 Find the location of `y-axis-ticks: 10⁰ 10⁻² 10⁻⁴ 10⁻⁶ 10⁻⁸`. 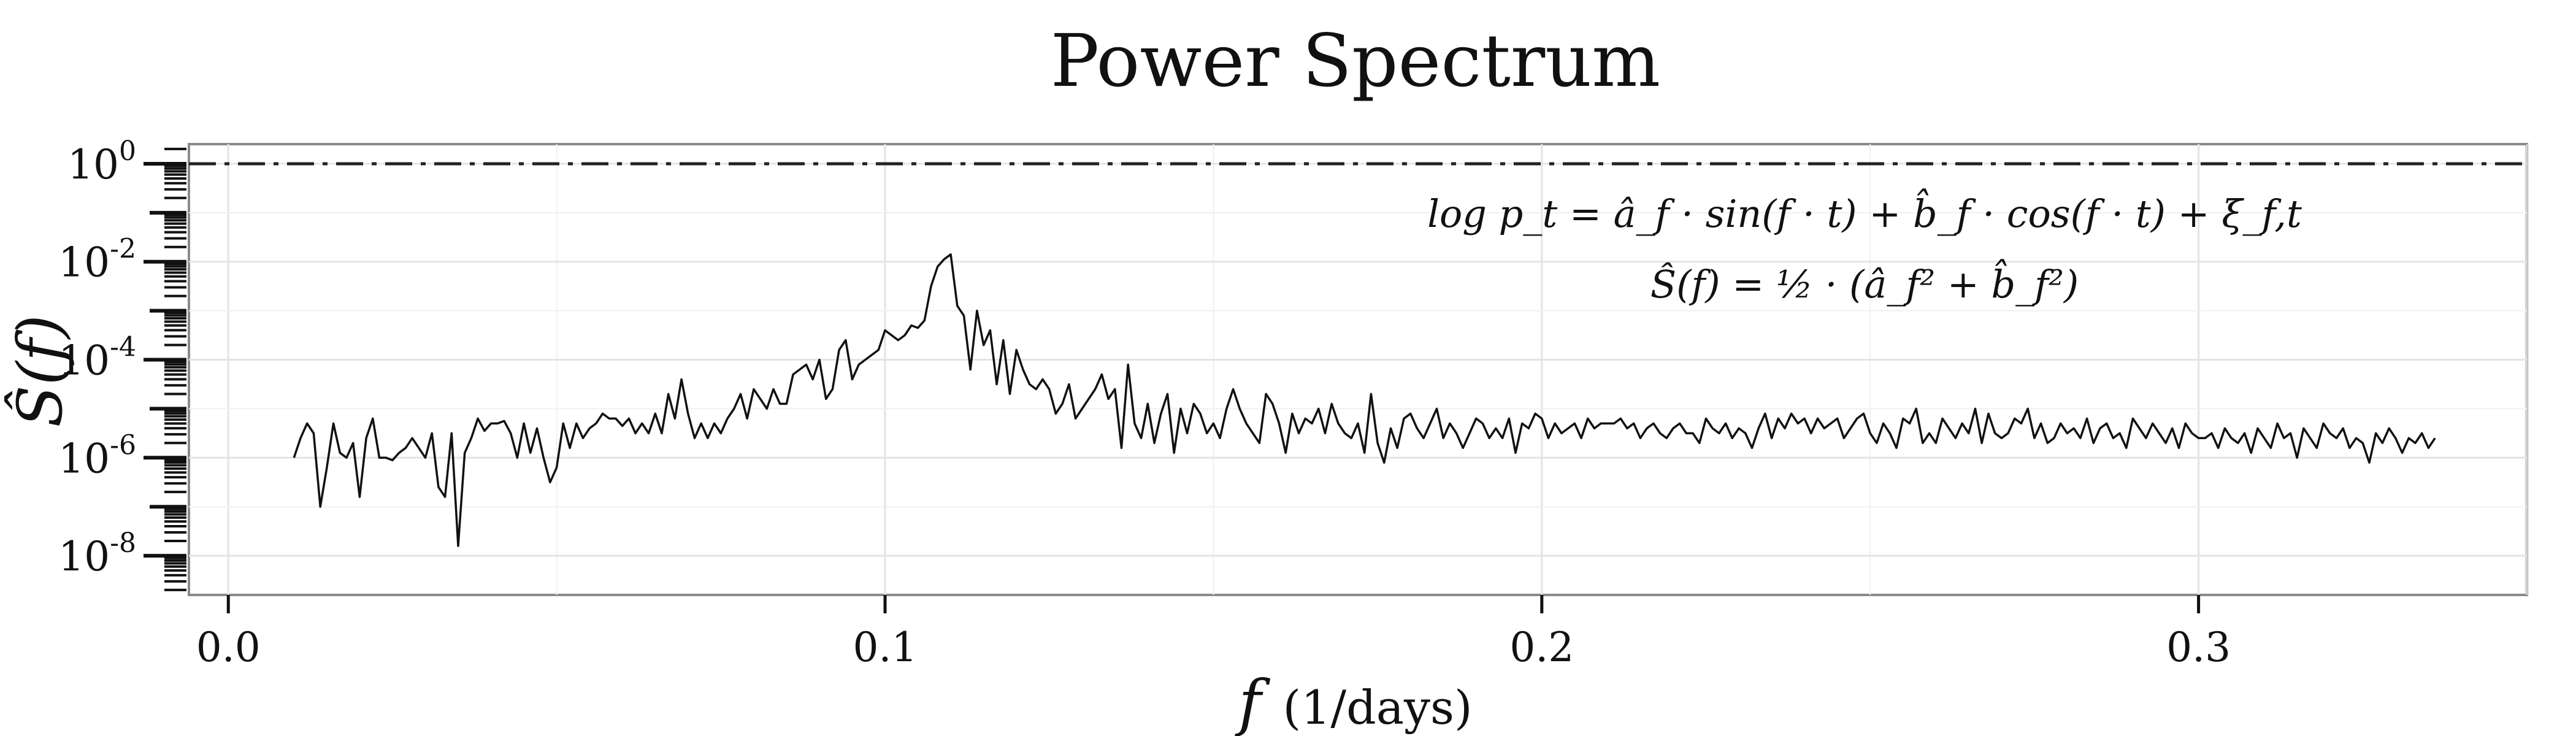

y-axis-ticks: 10⁰ 10⁻² 10⁻⁴ 10⁻⁶ 10⁻⁸ is located at coordinates (122, 363).